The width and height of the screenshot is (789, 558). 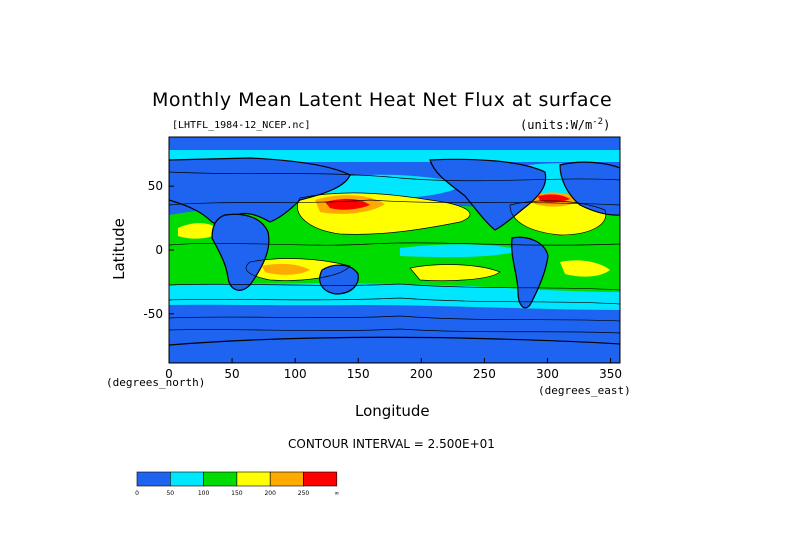 What do you see at coordinates (607, 125) in the screenshot?
I see `units-suffix: )` at bounding box center [607, 125].